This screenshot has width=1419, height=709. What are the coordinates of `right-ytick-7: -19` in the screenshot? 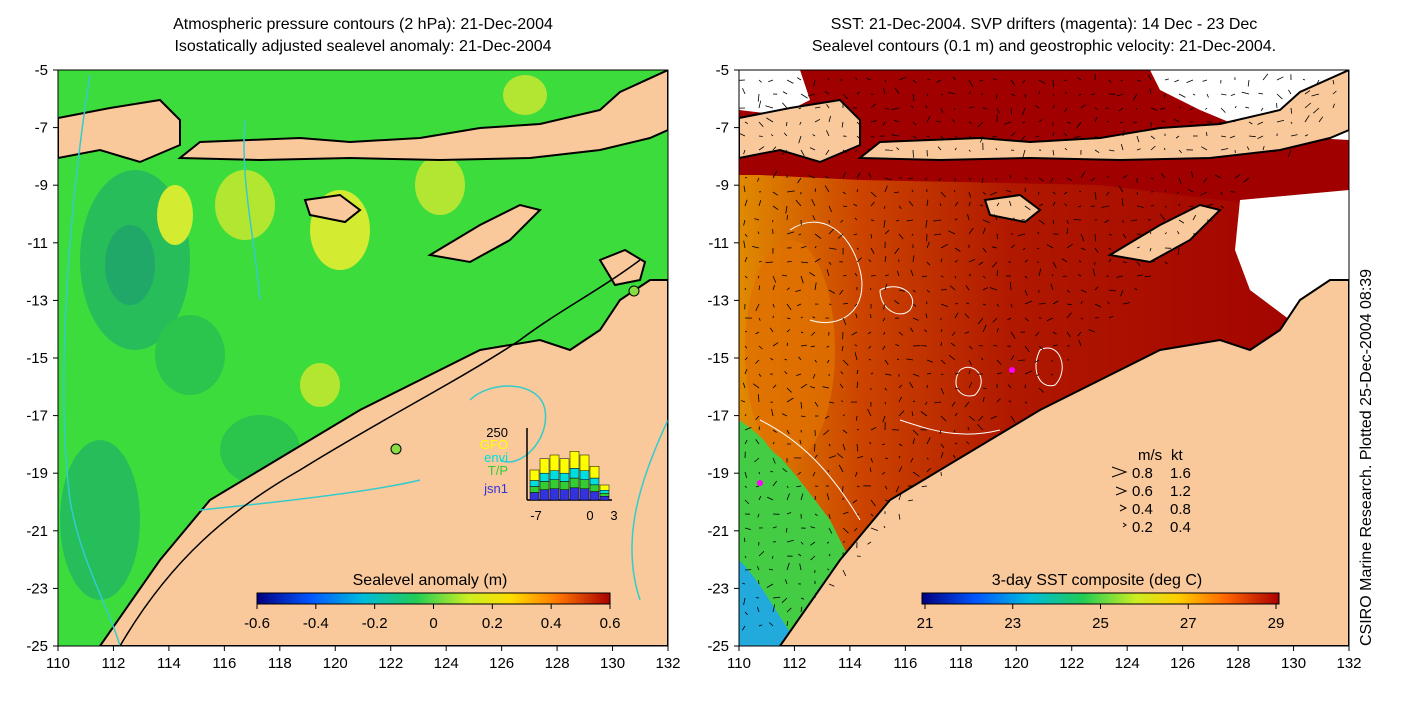 It's located at (718, 473).